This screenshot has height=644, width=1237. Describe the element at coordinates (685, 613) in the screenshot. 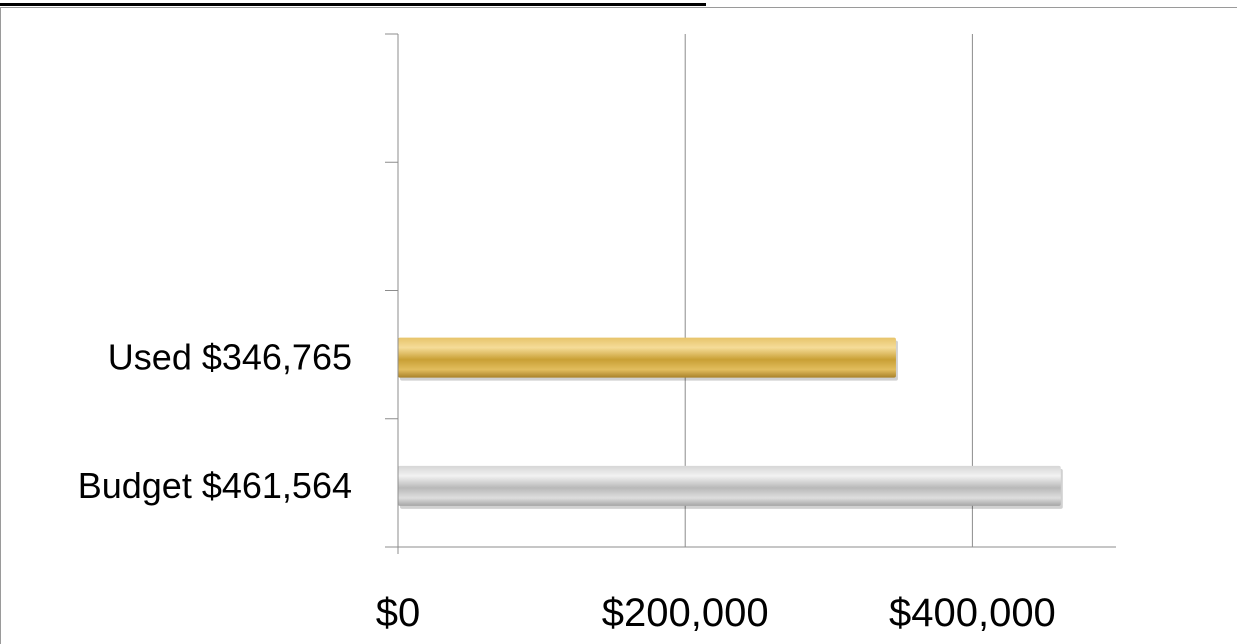

I see `x-tick-label-1: $200,000` at that location.